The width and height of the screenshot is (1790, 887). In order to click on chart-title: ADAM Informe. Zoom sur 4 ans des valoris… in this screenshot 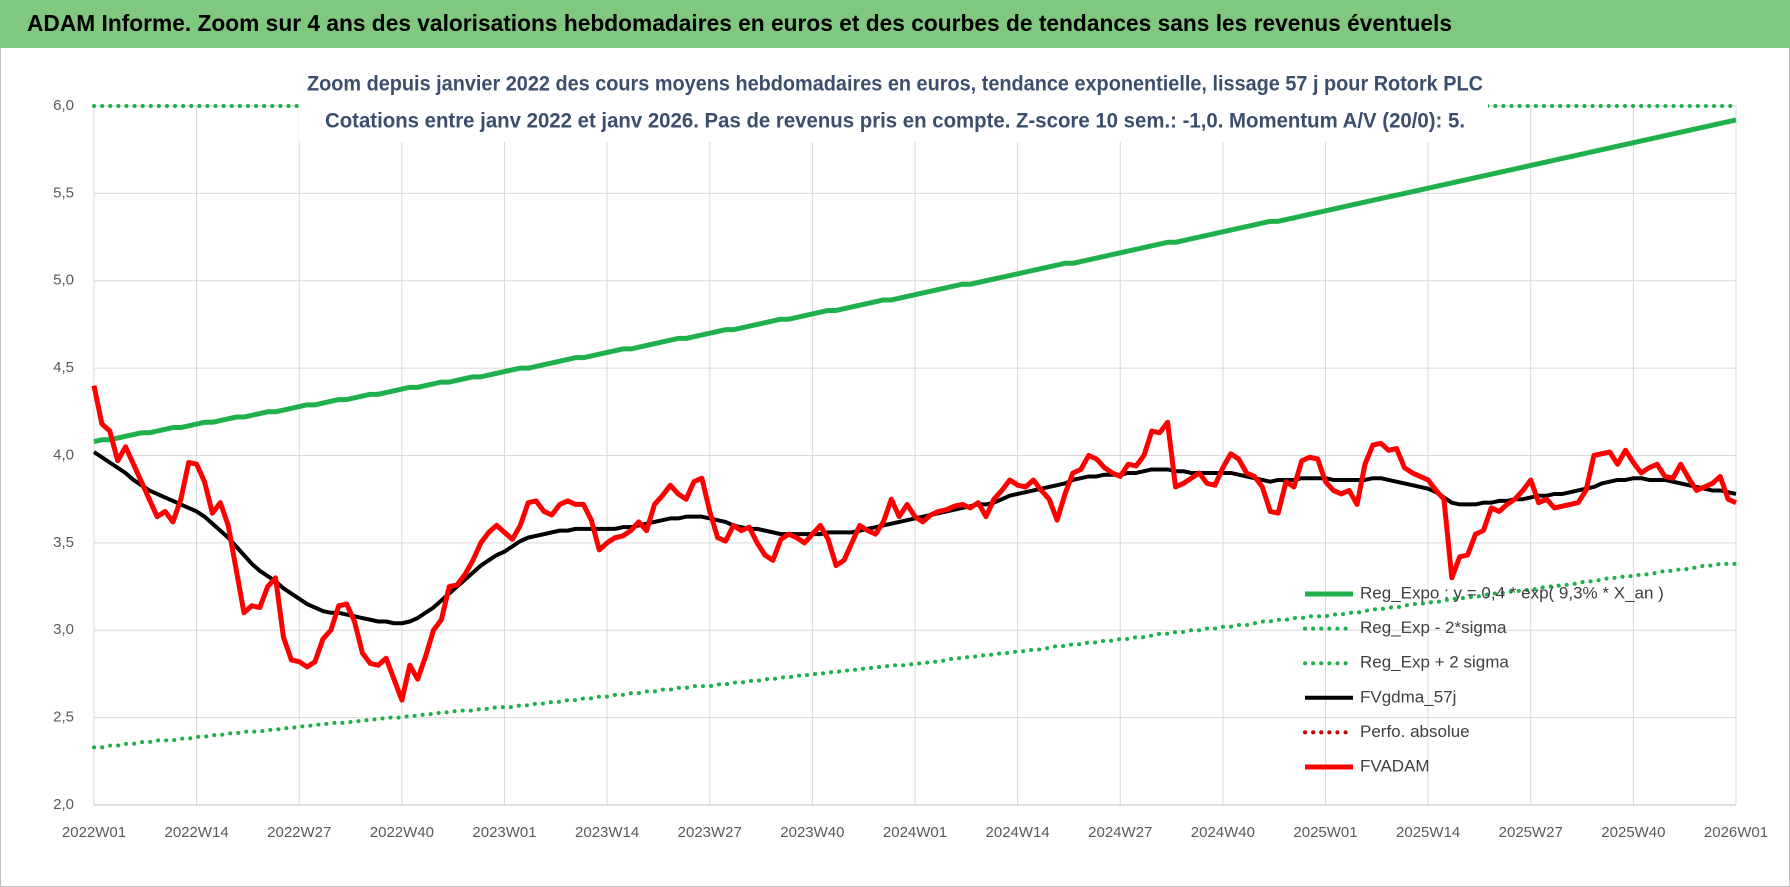, I will do `click(739, 23)`.